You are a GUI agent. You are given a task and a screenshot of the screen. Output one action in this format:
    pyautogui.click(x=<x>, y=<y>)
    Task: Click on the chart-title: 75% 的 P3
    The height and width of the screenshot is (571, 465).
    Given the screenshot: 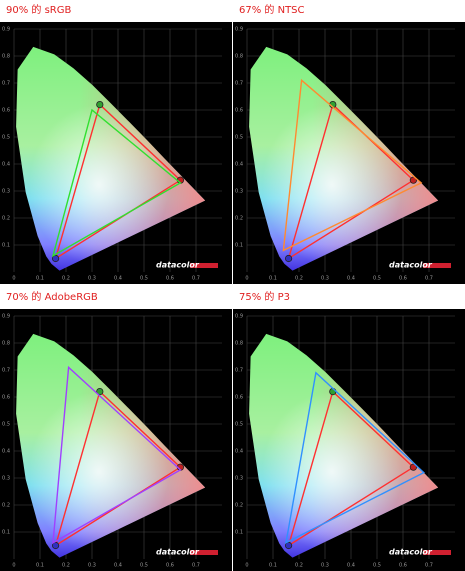 What is the action you would take?
    pyautogui.click(x=264, y=296)
    